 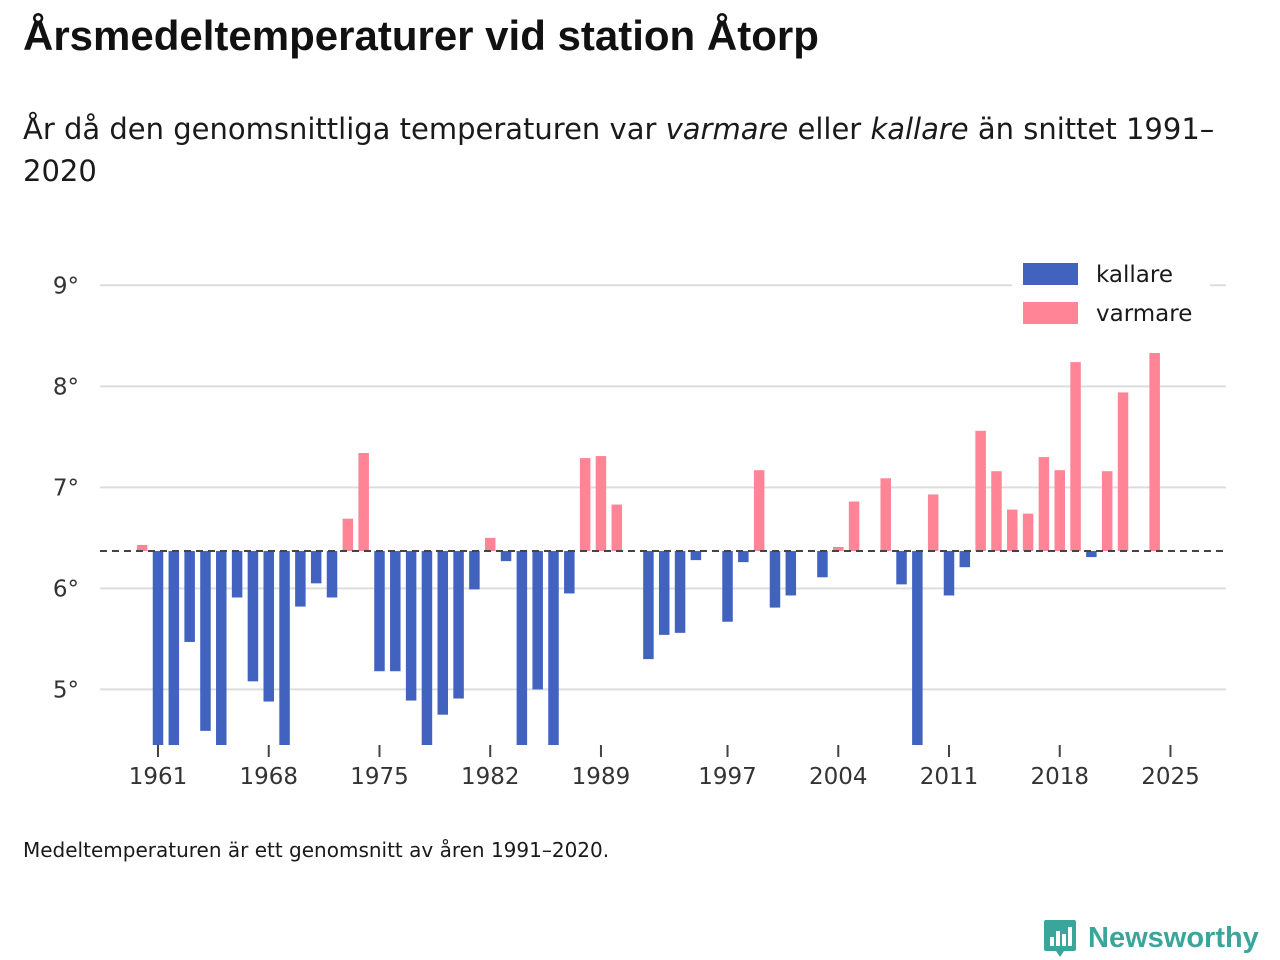 What do you see at coordinates (727, 129) in the screenshot?
I see `subtitle-warm-word: varmare` at bounding box center [727, 129].